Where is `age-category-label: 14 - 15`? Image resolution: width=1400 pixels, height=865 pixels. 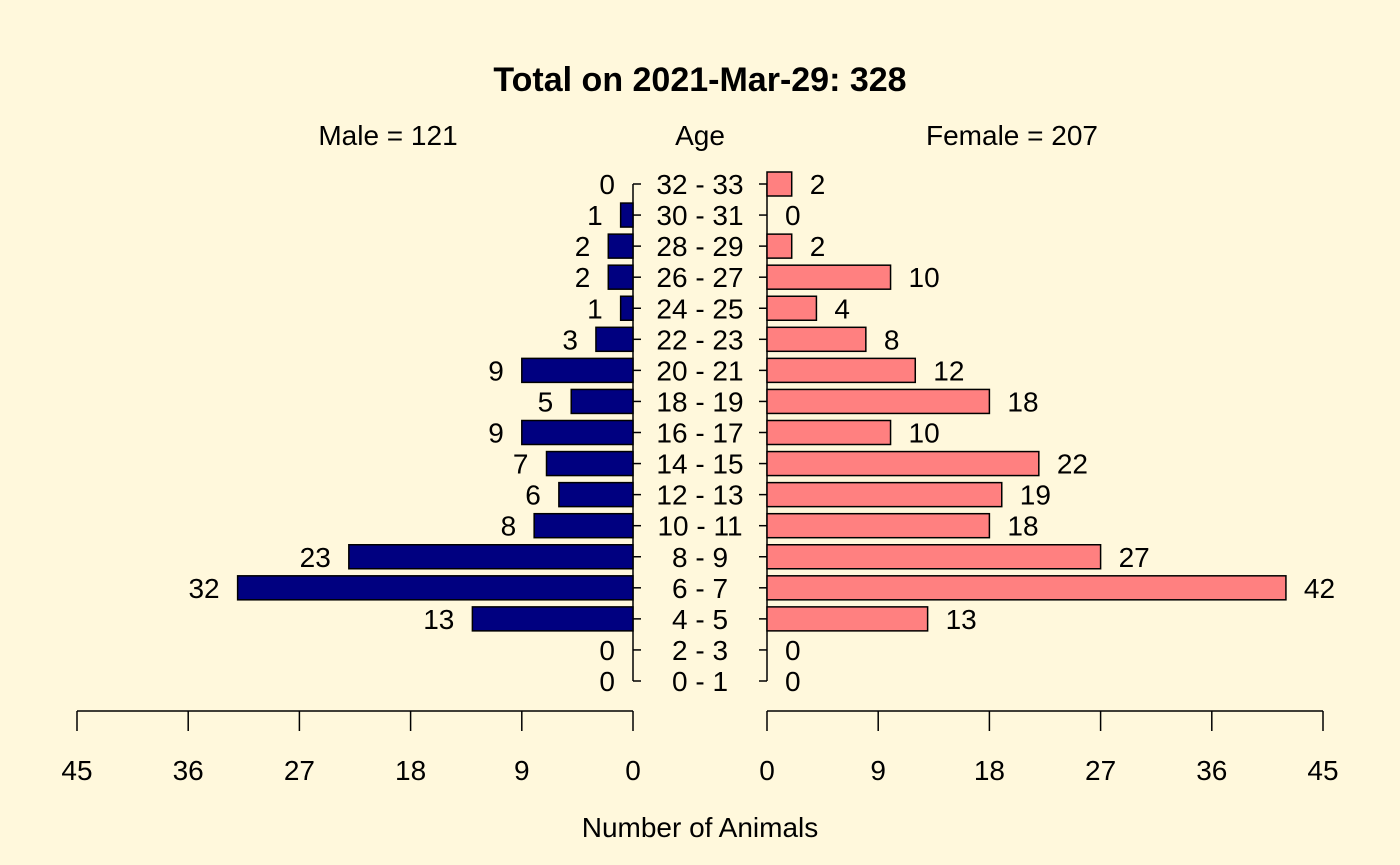 age-category-label: 14 - 15 is located at coordinates (699, 464).